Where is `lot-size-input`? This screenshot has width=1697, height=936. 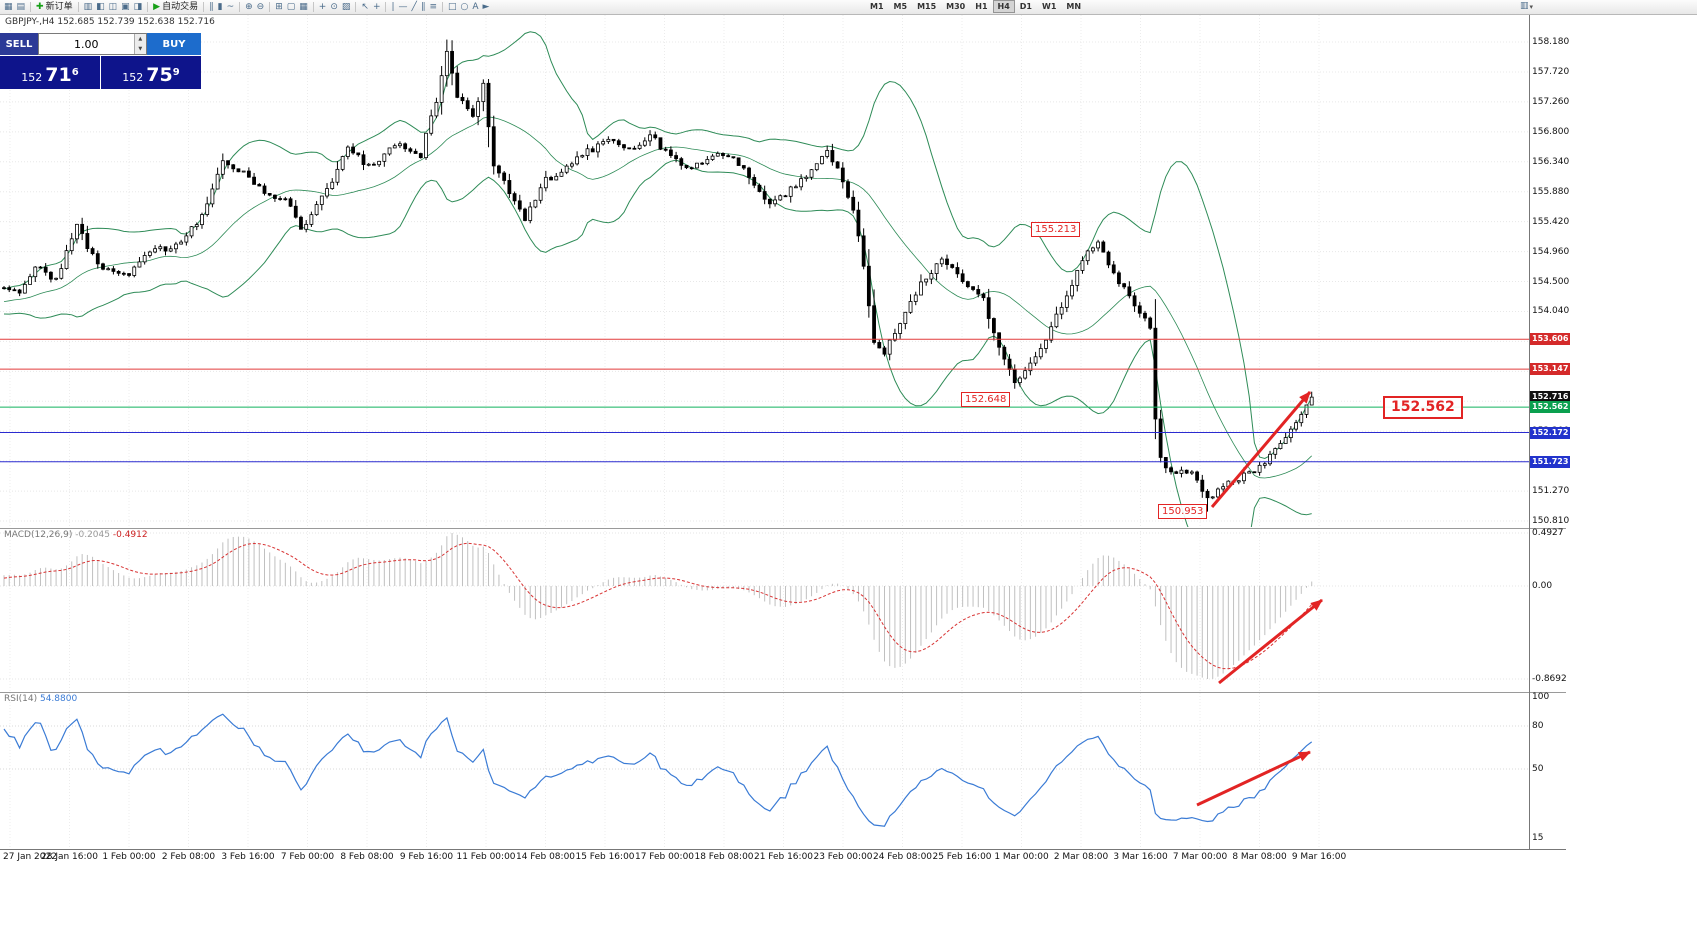 lot-size-input is located at coordinates (86, 44).